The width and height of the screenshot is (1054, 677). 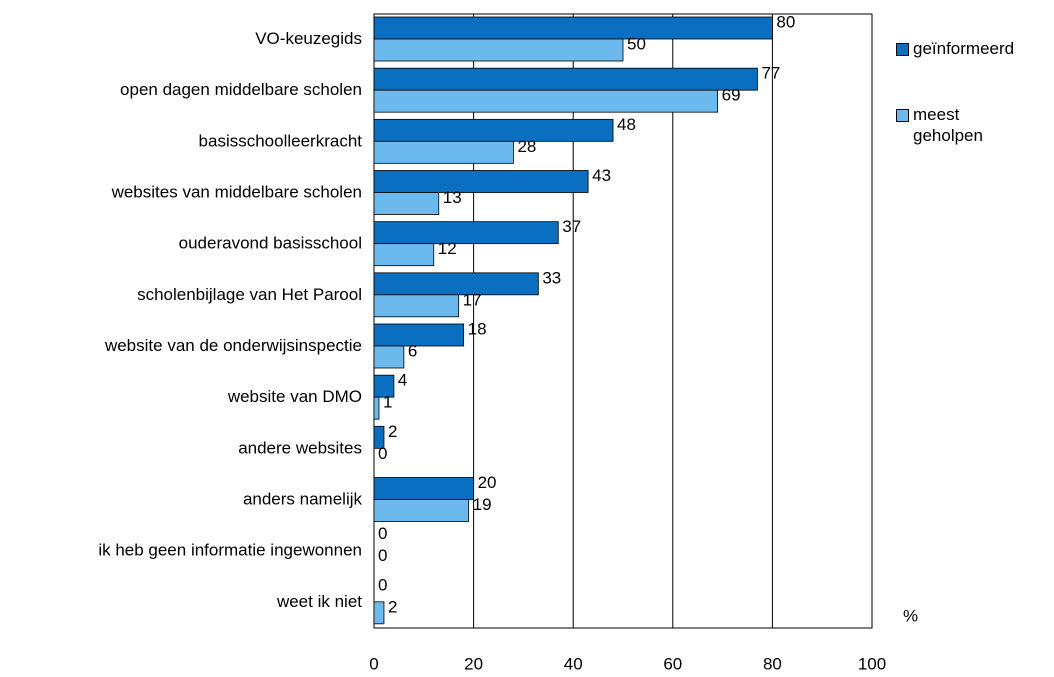 I want to click on y-tick-label: website van de onderwijsinspectie, so click(x=233, y=345).